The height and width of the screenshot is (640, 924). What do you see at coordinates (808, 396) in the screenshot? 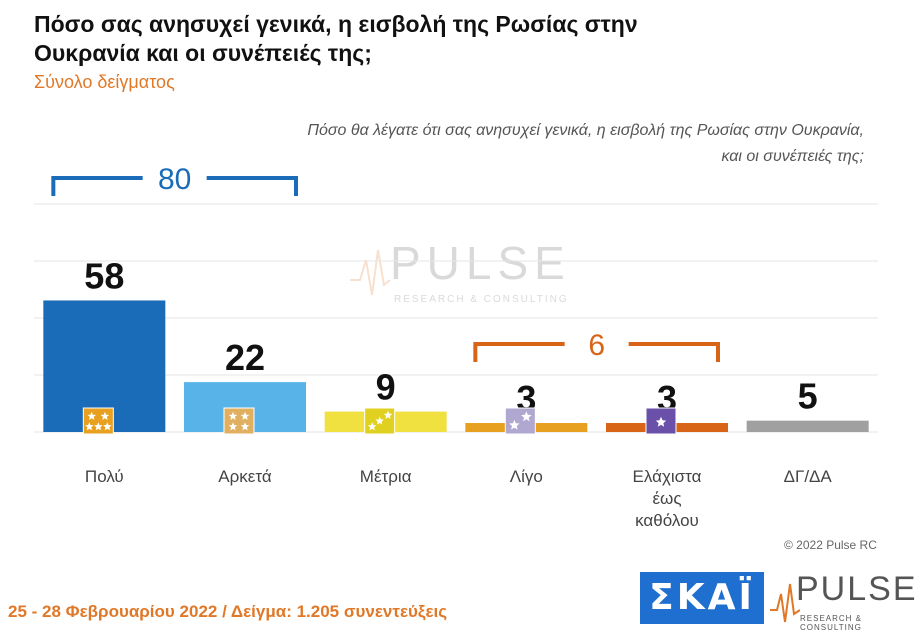
I see `value-label: 5` at bounding box center [808, 396].